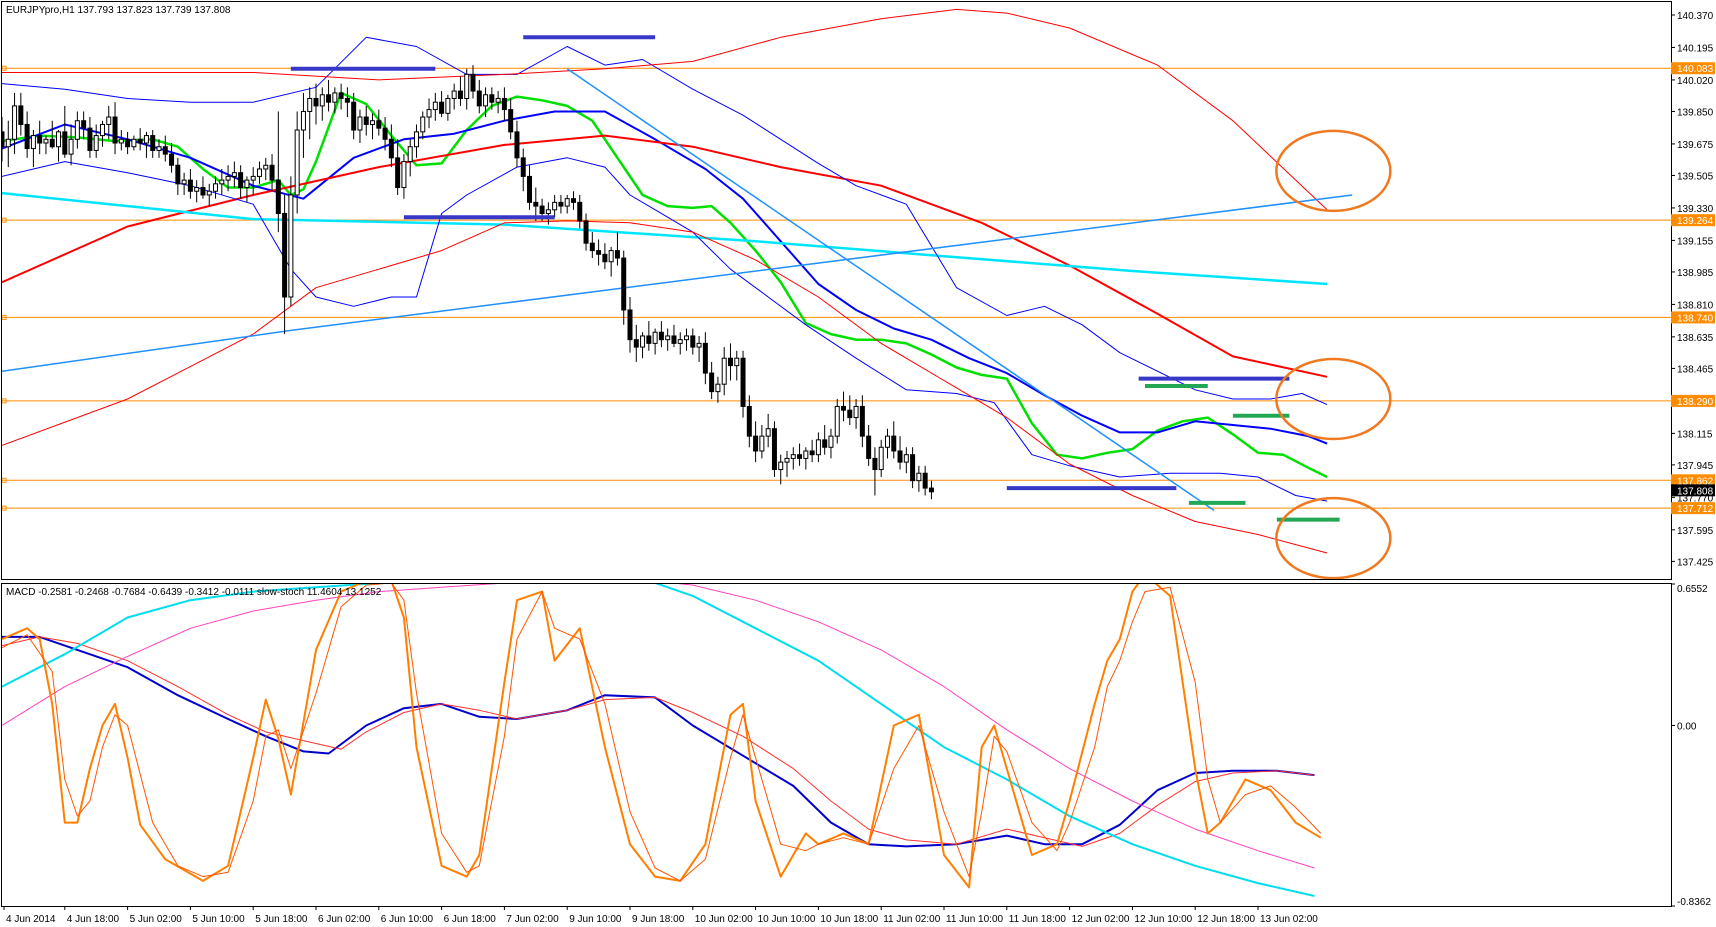 The image size is (1716, 927). I want to click on time-tick-label: 5 Jun 02:00, so click(156, 919).